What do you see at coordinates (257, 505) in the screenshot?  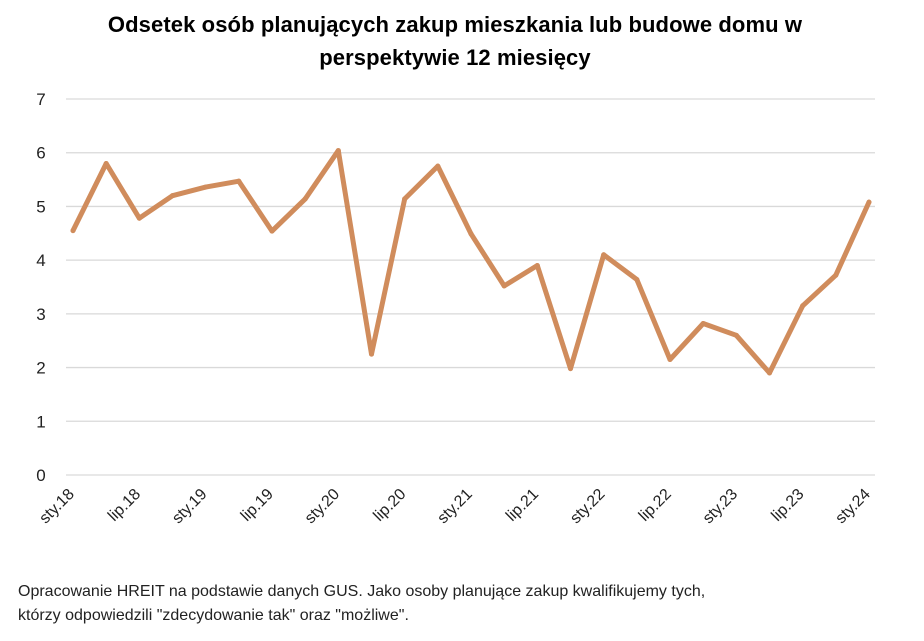 I see `x-tick-label: lip.19` at bounding box center [257, 505].